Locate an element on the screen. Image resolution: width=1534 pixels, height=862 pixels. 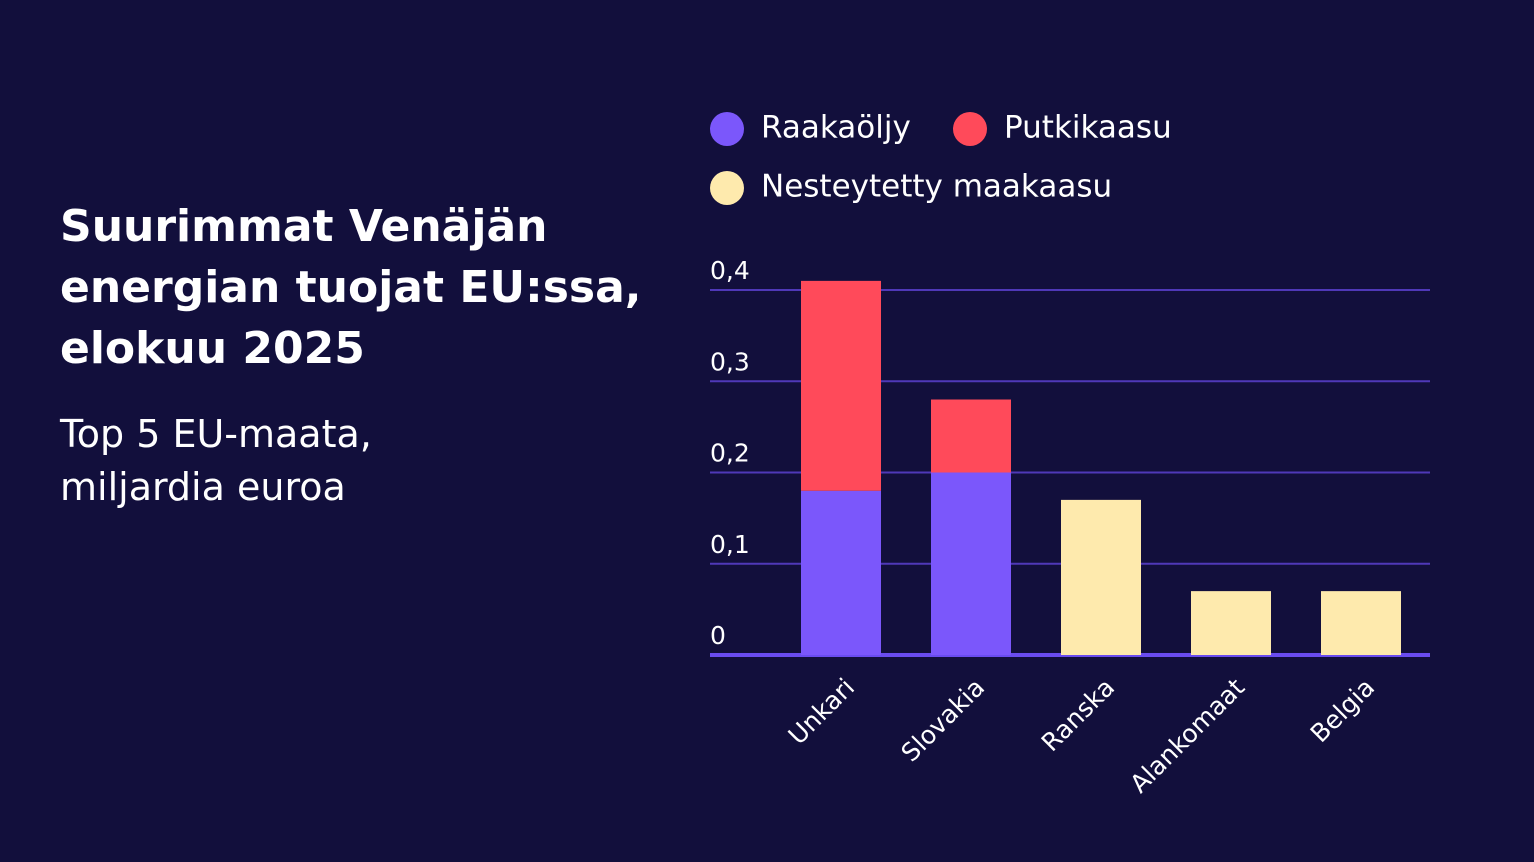
legend-label: Nesteytetty maakaasu is located at coordinates (936, 187).